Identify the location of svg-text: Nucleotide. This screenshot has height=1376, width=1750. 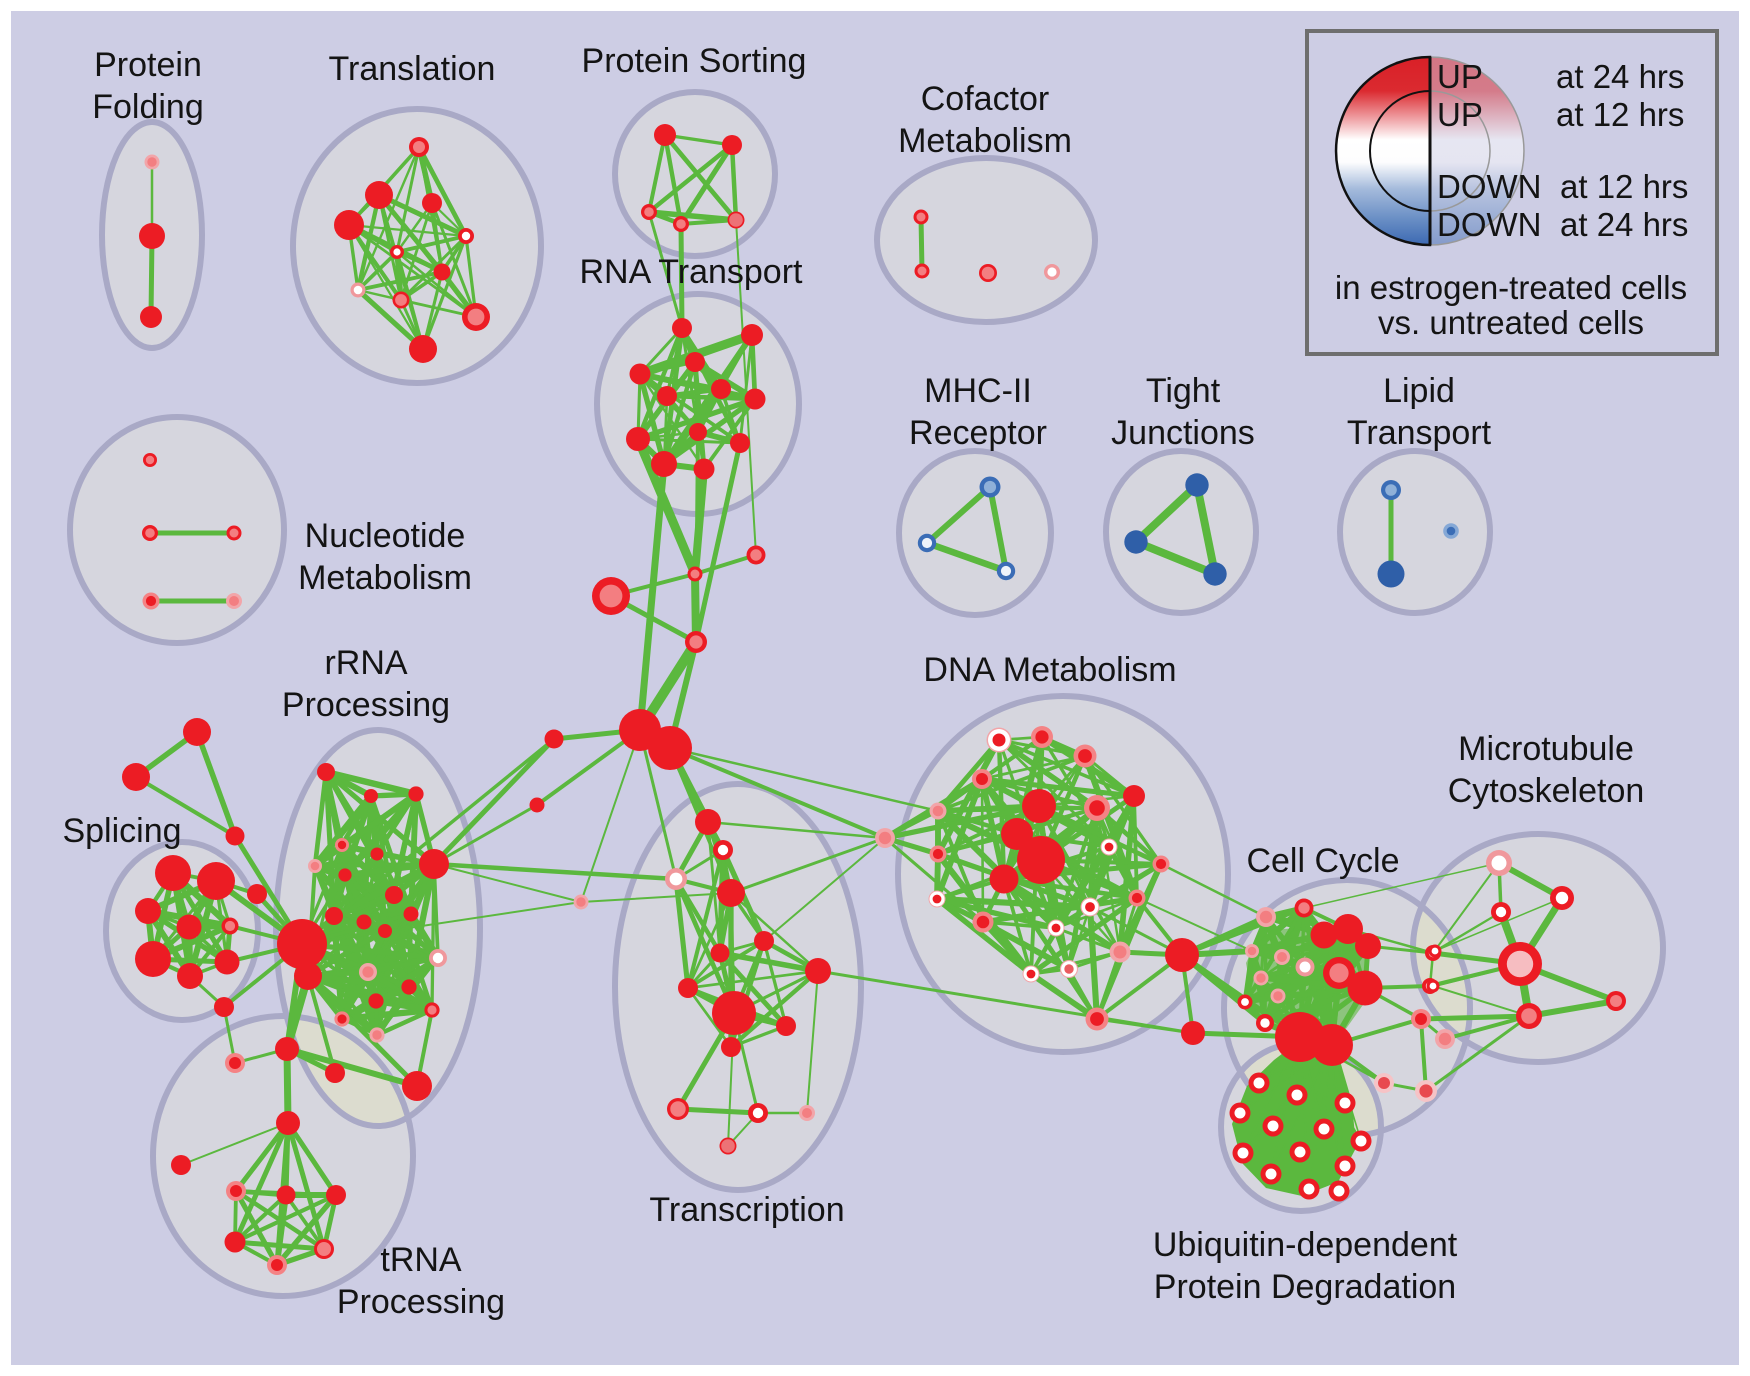
(385, 536).